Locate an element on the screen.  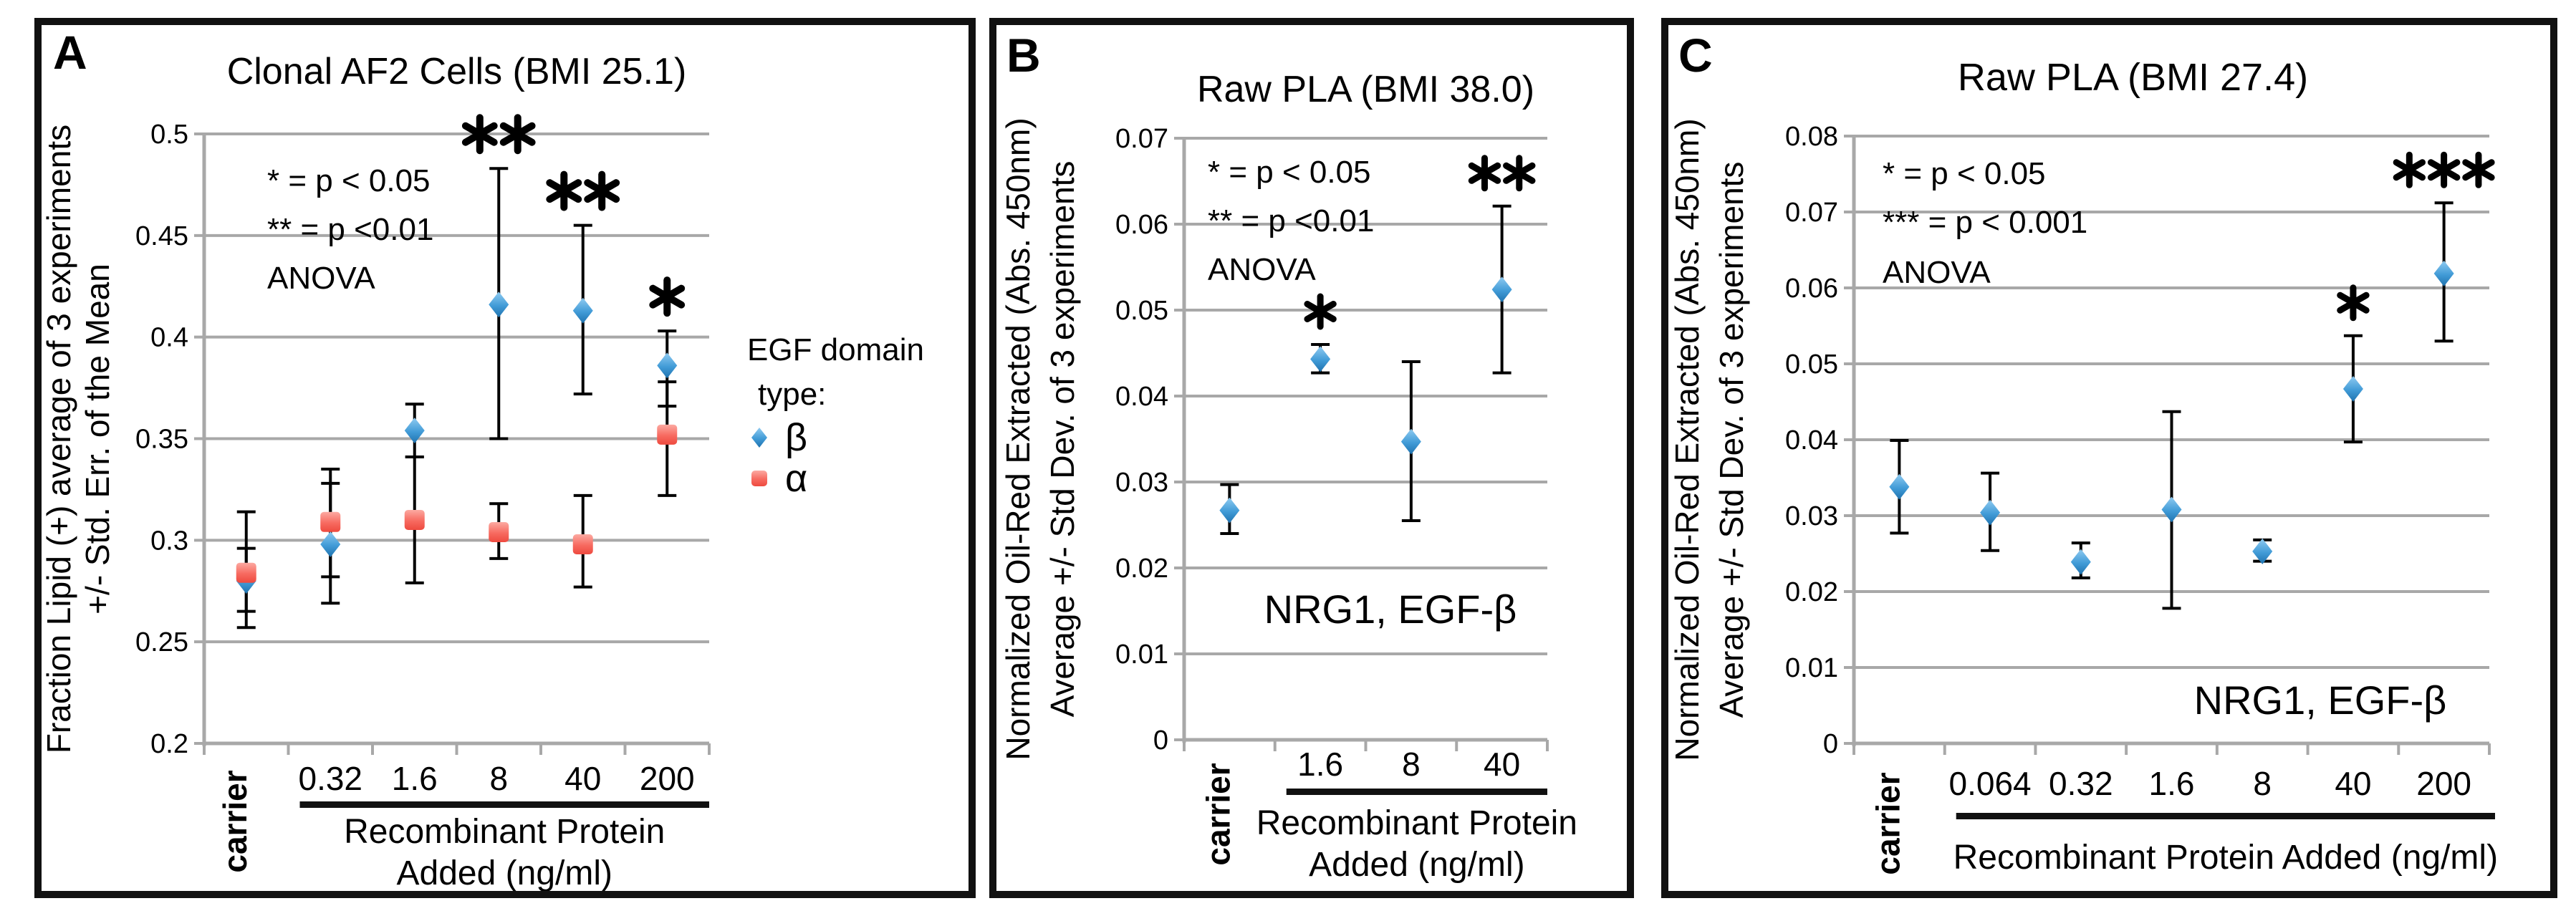
y-tick-label: 0.08 is located at coordinates (1812, 137).